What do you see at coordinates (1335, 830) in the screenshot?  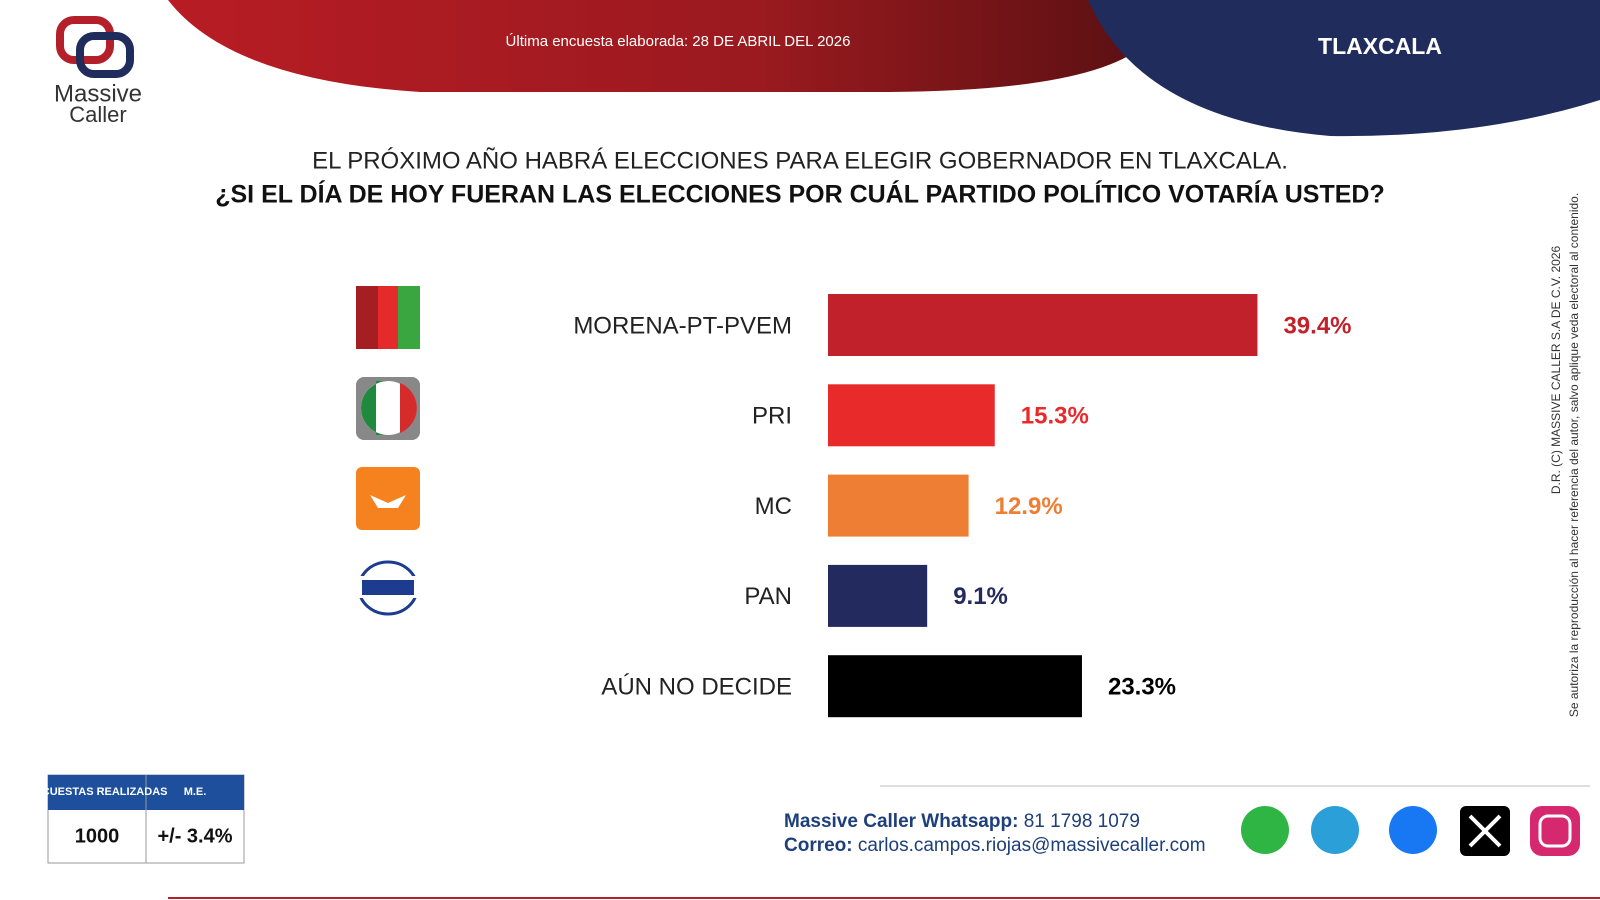 I see `telegram-icon` at bounding box center [1335, 830].